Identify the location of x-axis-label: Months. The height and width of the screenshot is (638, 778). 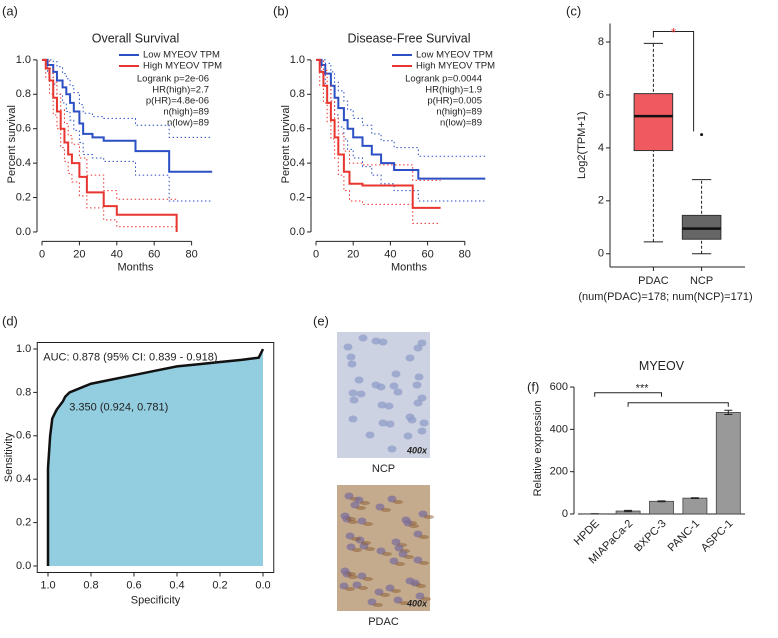
(135, 267).